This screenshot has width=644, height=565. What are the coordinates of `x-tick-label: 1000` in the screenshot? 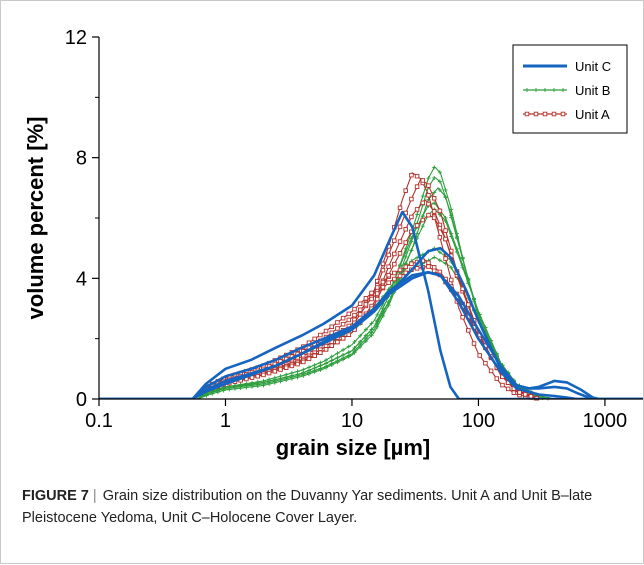 It's located at (605, 421).